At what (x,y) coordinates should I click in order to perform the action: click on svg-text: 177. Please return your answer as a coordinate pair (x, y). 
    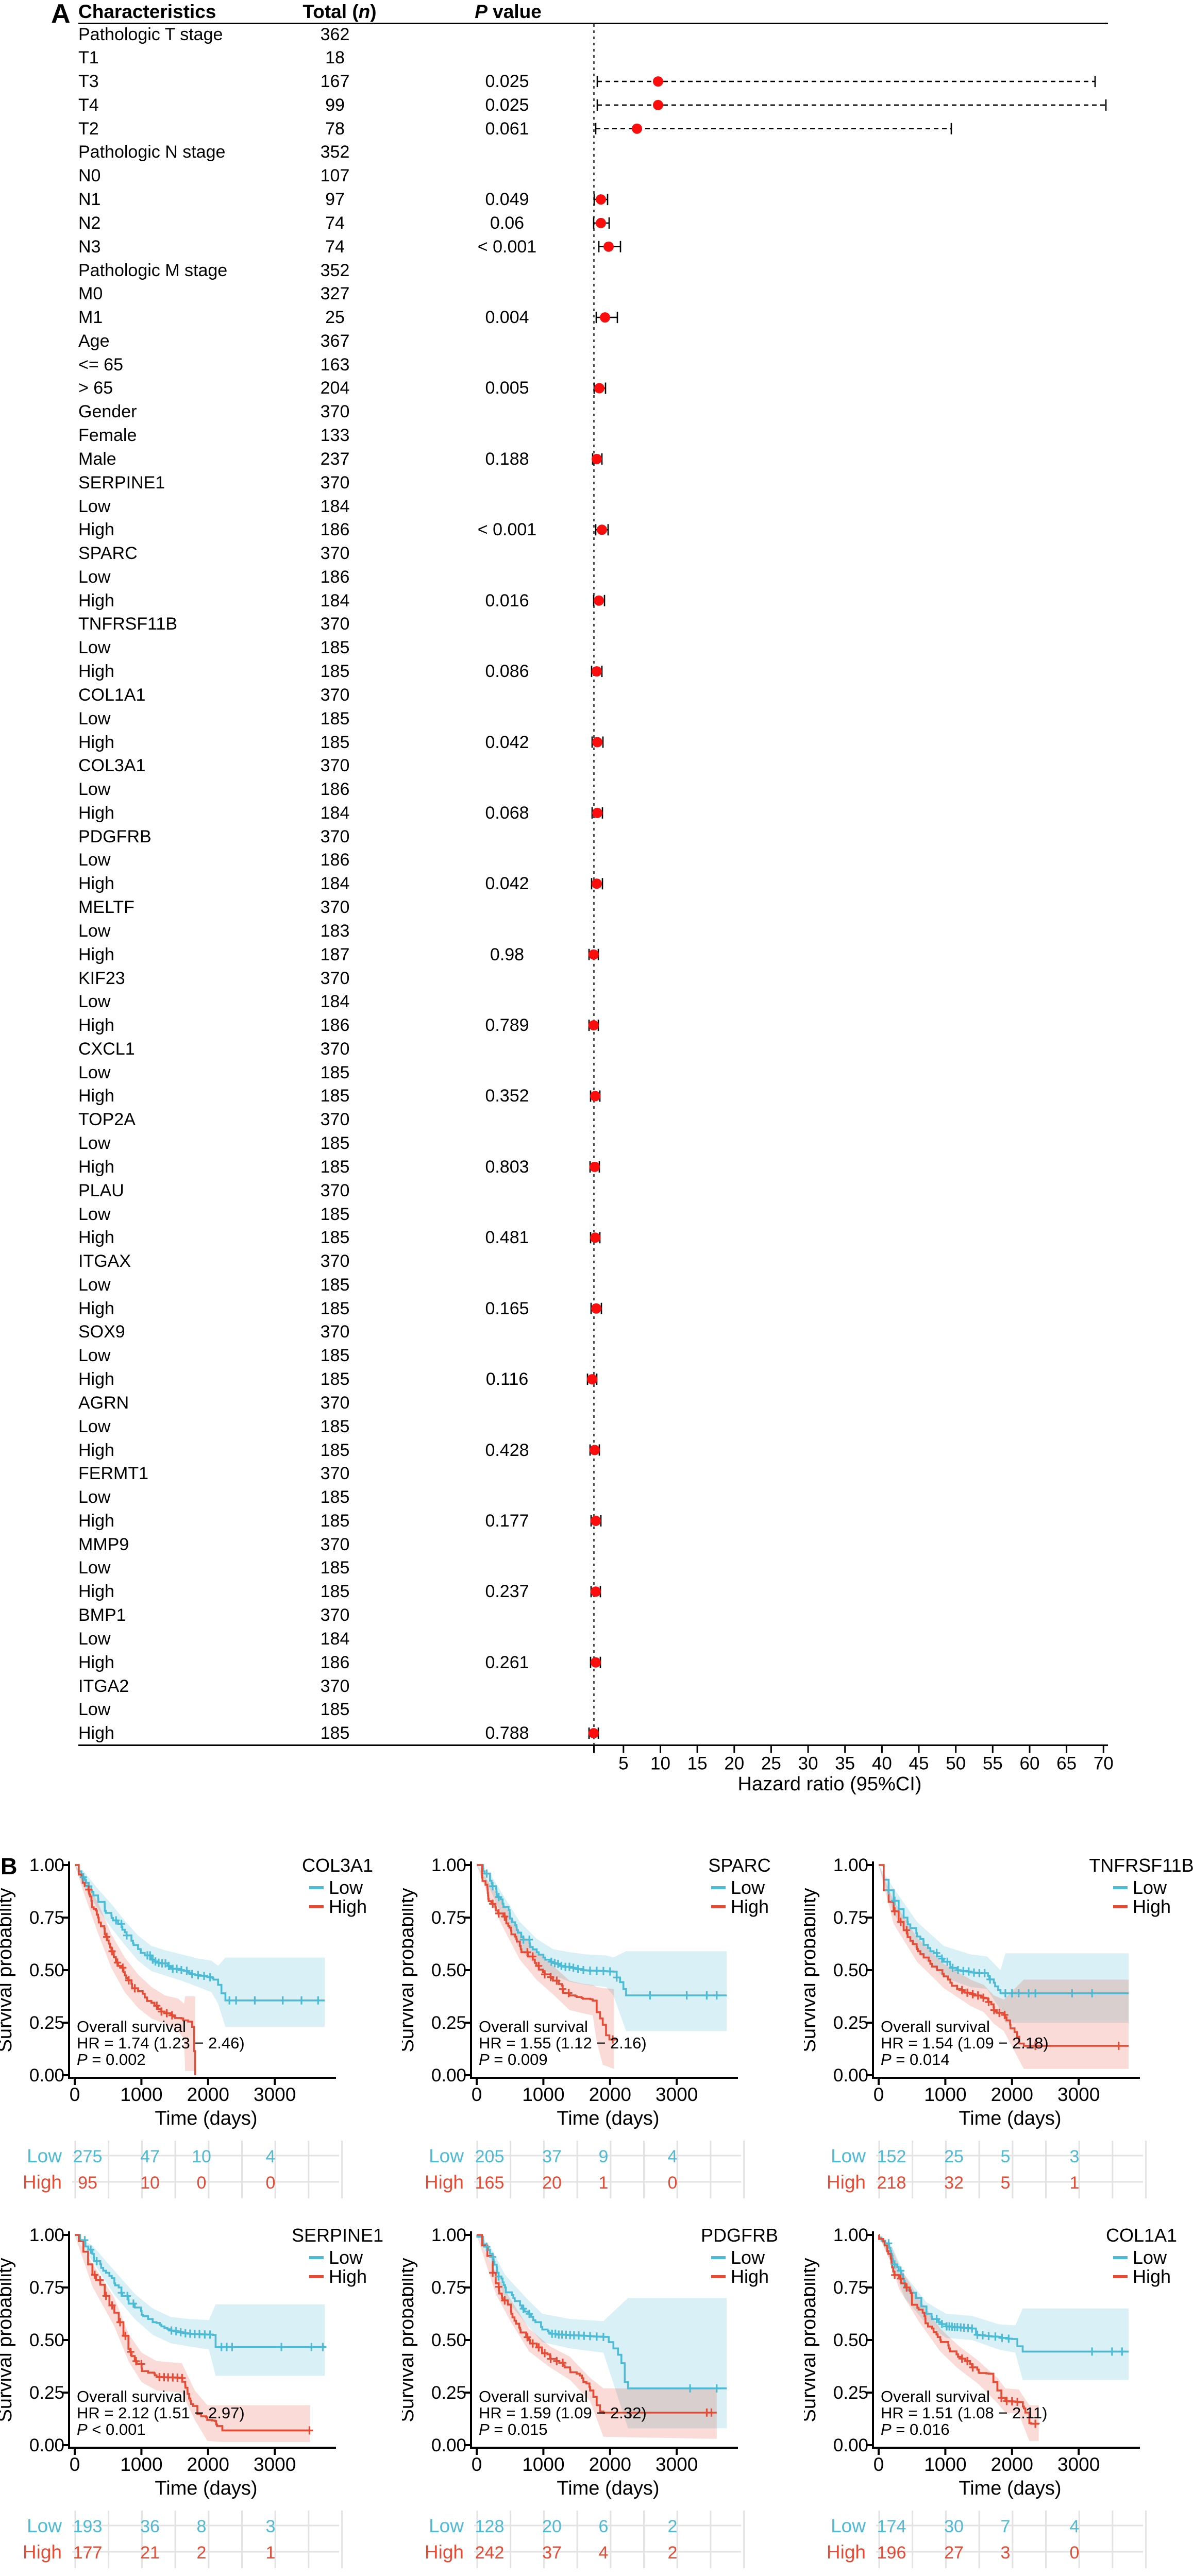
    Looking at the image, I should click on (88, 2553).